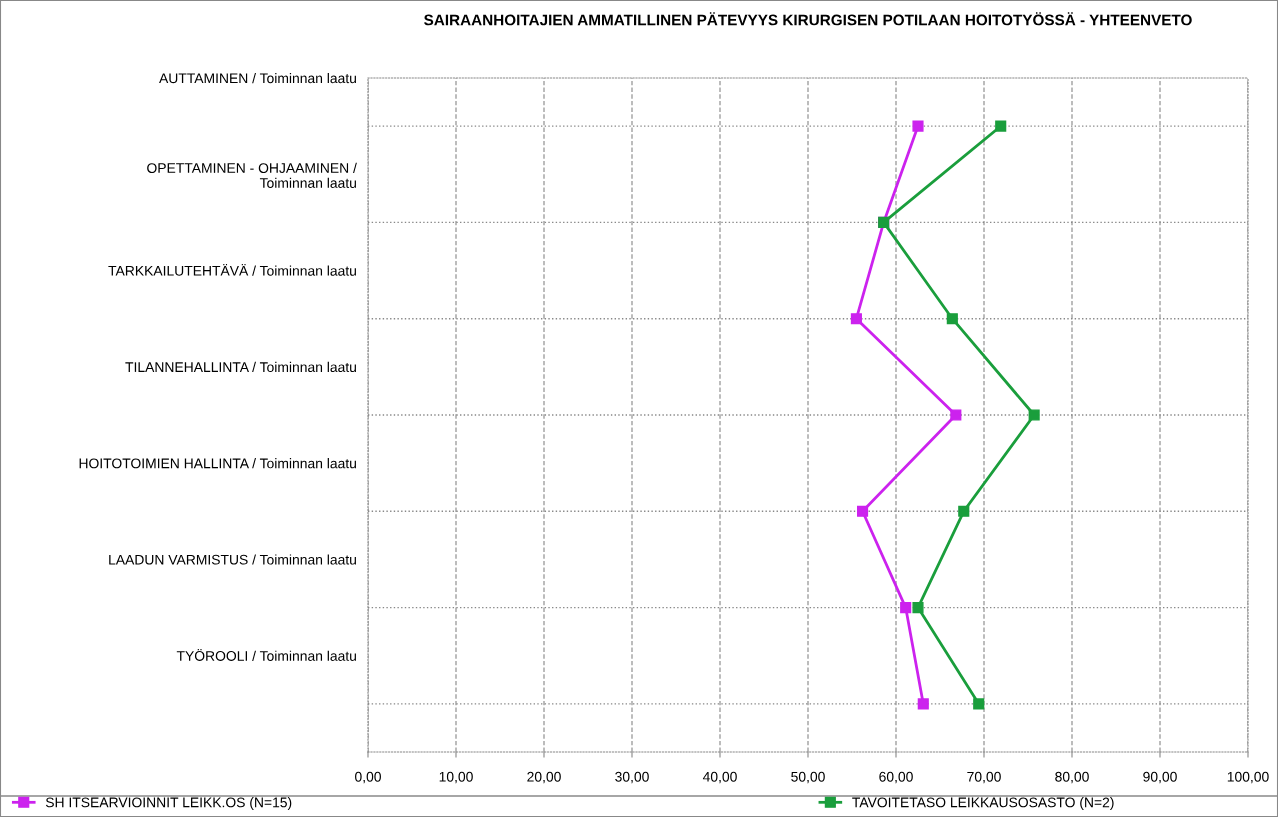 The image size is (1278, 817). I want to click on legend-label: SH ITSEARVIOINNIT LEIKK.OS (N=15), so click(168, 804).